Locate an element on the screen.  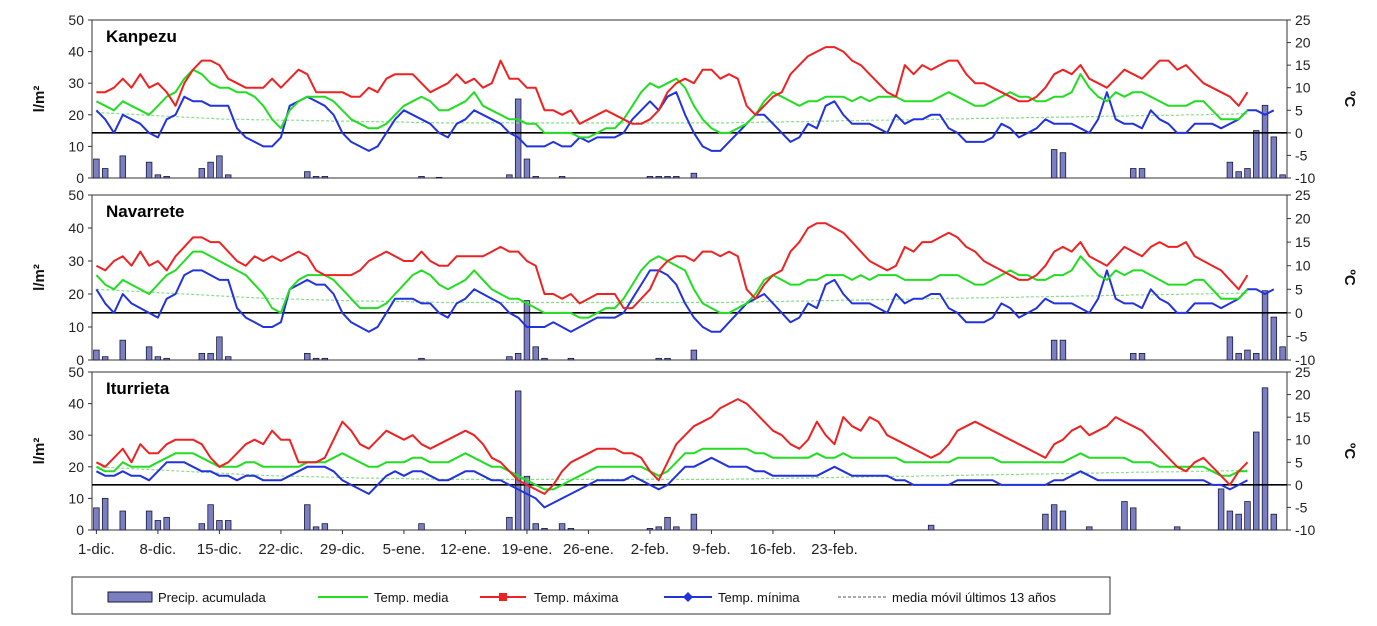
x-tick-label: 2-feb. is located at coordinates (650, 549).